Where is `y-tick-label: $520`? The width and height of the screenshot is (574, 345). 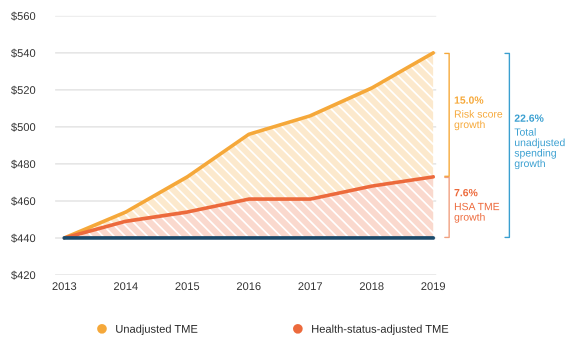
y-tick-label: $520 is located at coordinates (23, 90).